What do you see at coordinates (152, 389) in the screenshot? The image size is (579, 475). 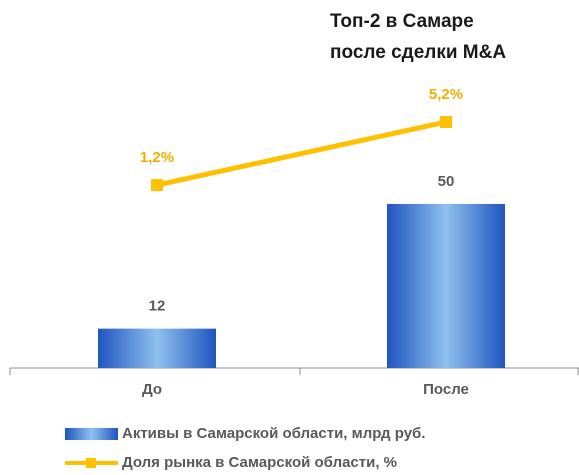 I see `x-tick-label: До` at bounding box center [152, 389].